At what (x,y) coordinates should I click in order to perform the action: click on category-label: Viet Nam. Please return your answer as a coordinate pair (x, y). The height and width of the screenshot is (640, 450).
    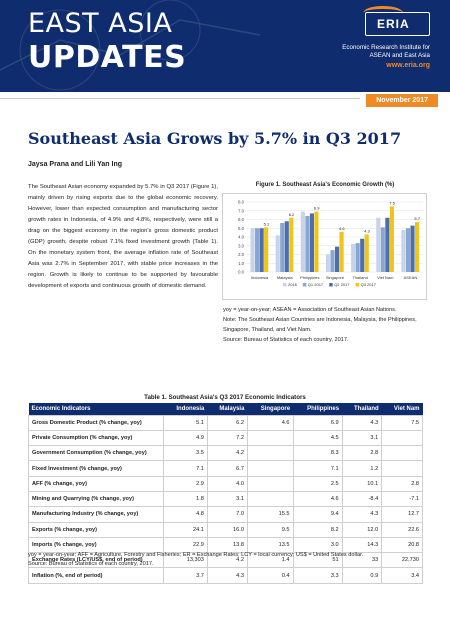
    Looking at the image, I should click on (385, 277).